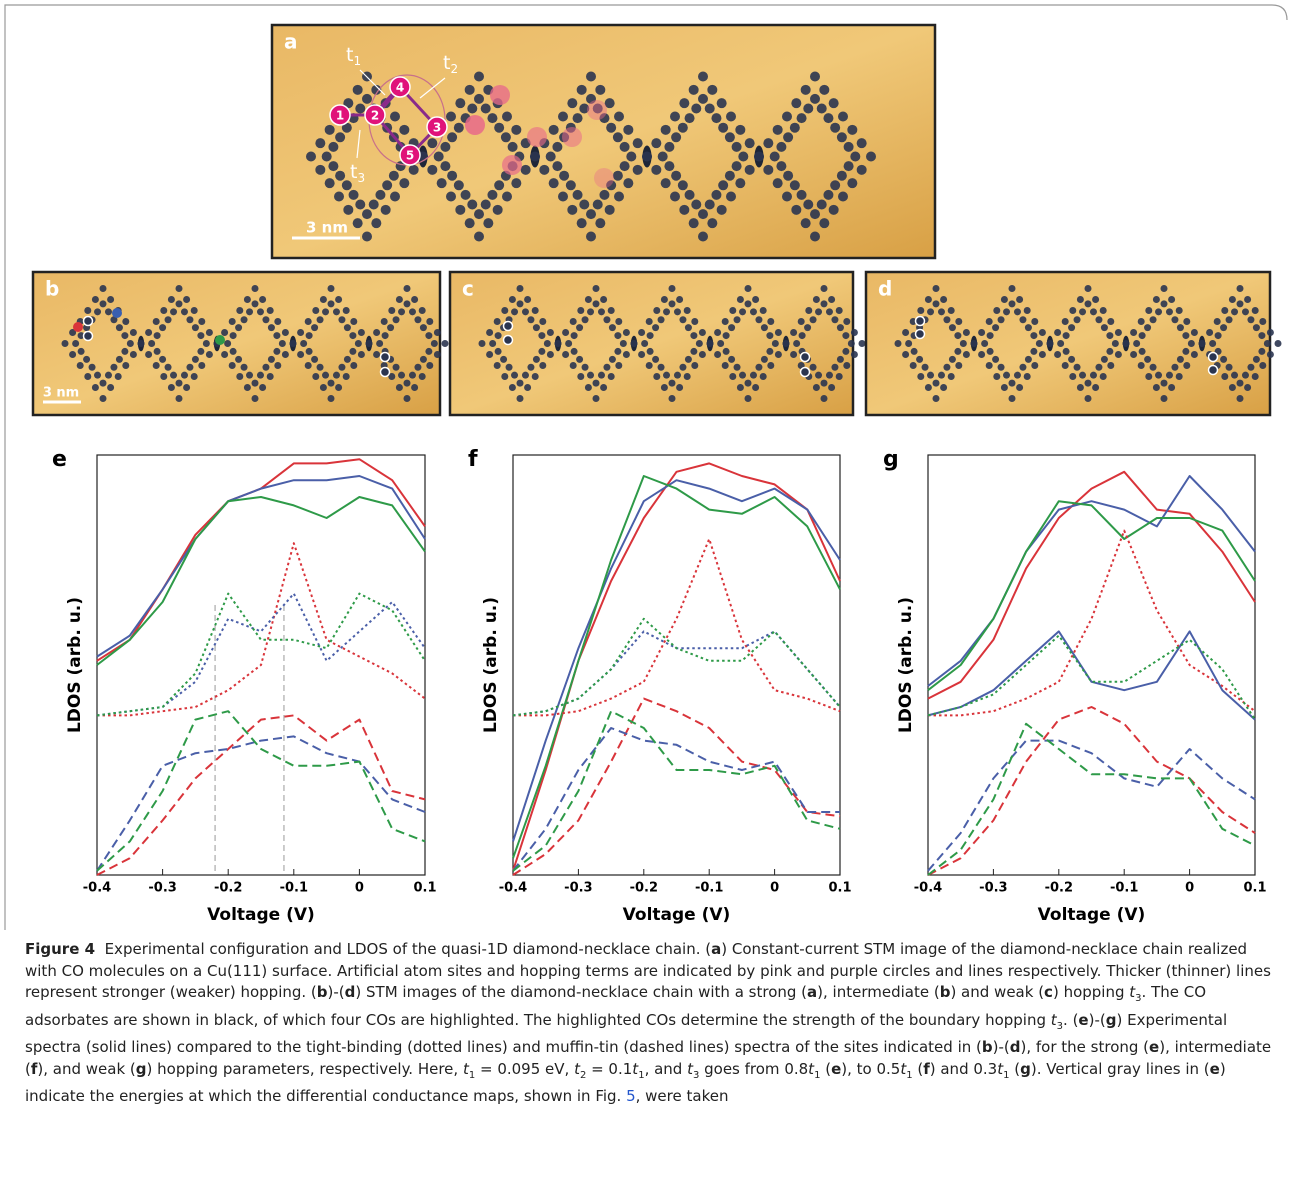 Image resolution: width=1293 pixels, height=1178 pixels. What do you see at coordinates (473, 459) in the screenshot?
I see `panel-label: f` at bounding box center [473, 459].